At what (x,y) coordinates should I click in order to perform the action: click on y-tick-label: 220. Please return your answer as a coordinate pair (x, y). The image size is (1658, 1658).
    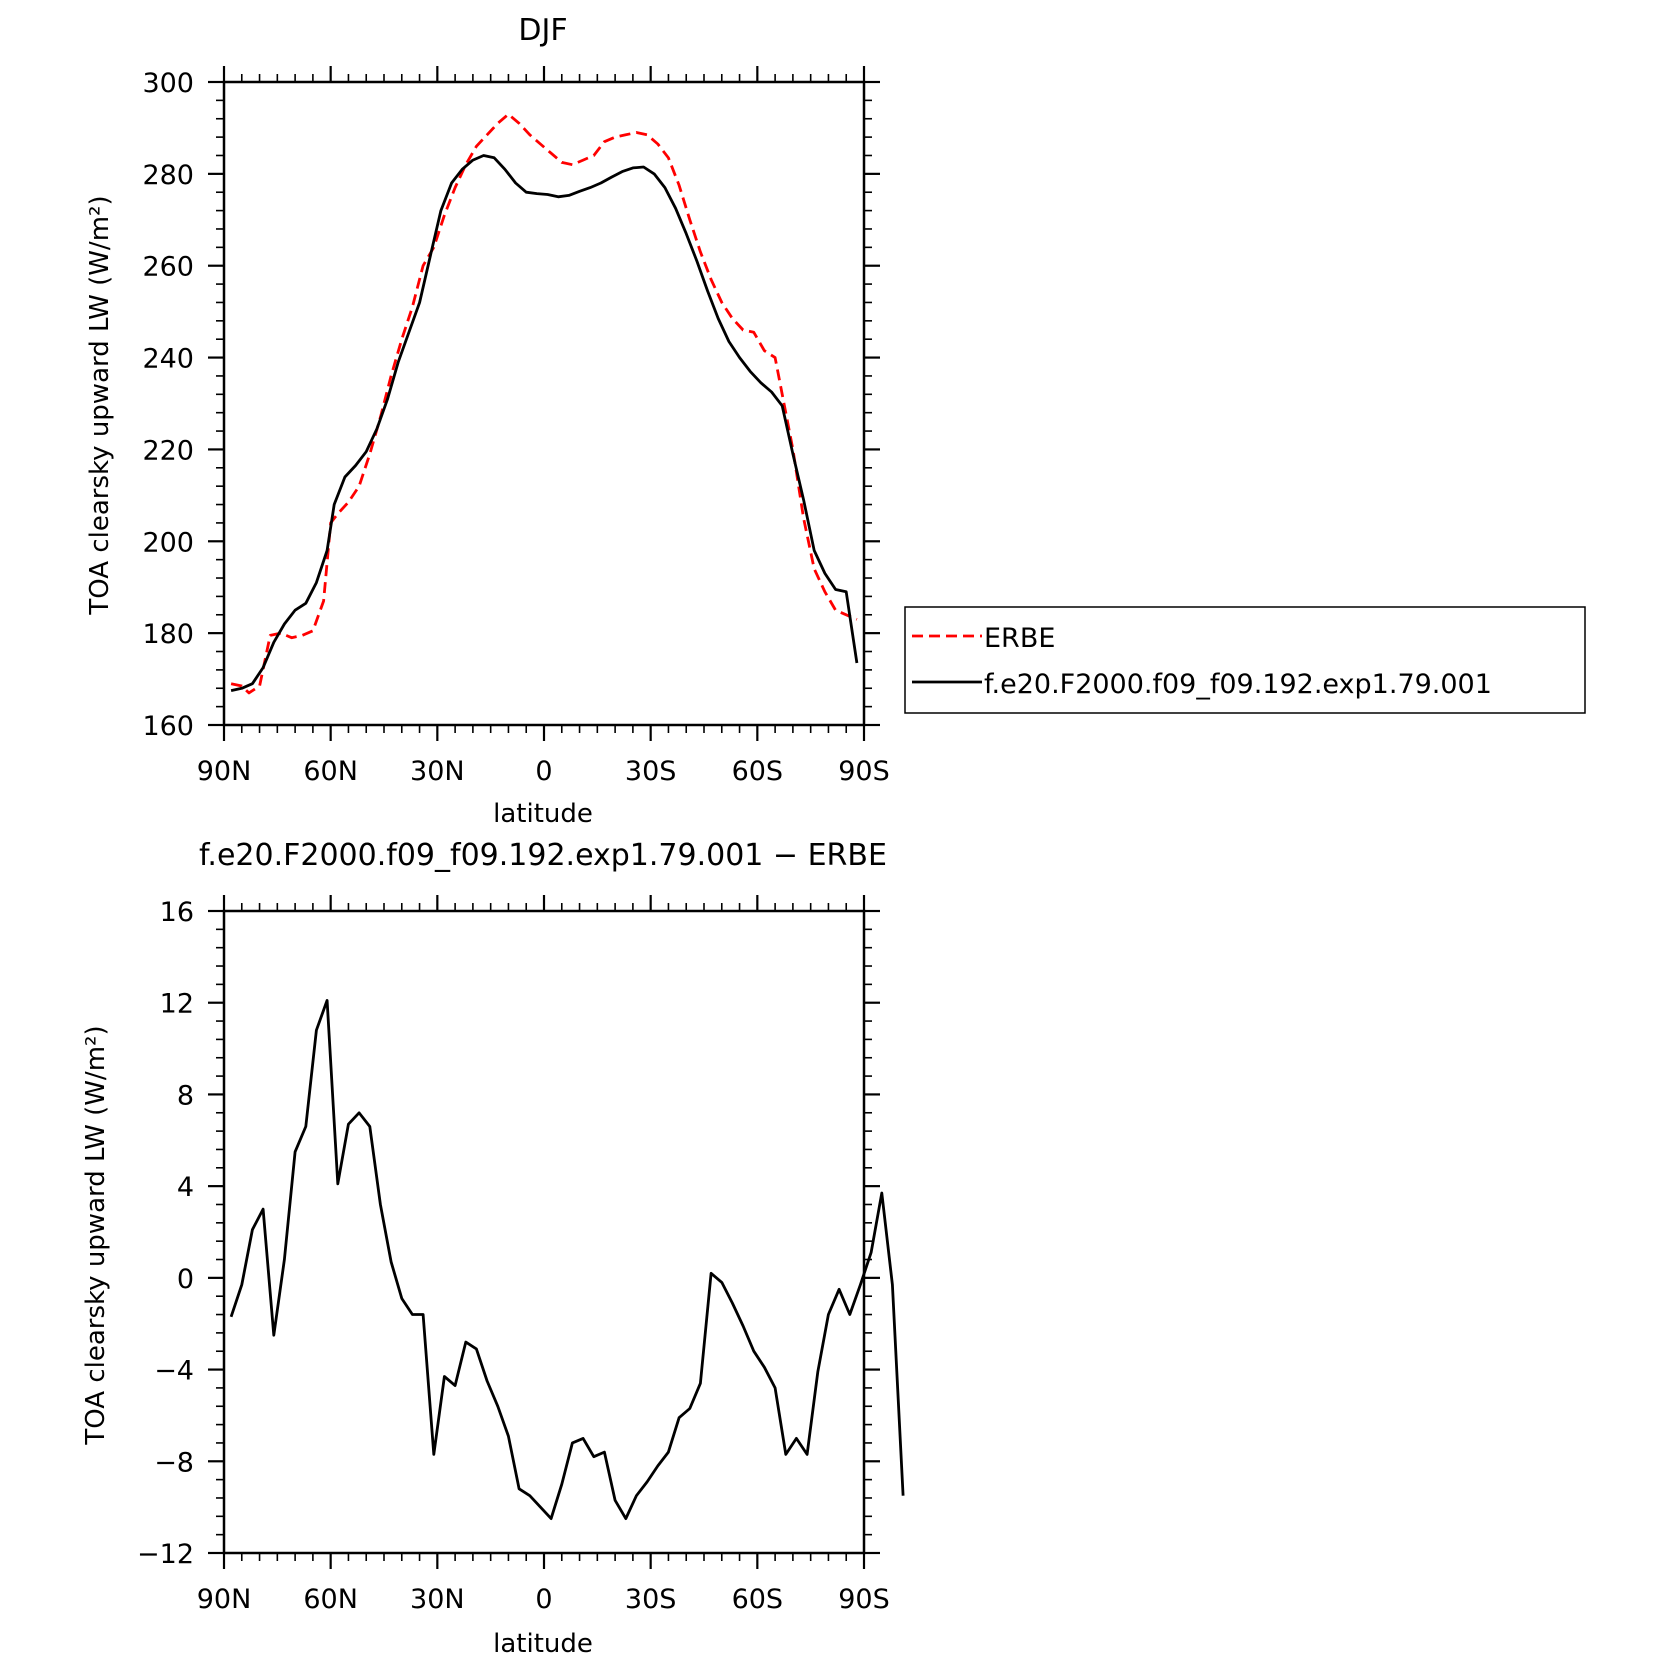
    Looking at the image, I should click on (168, 450).